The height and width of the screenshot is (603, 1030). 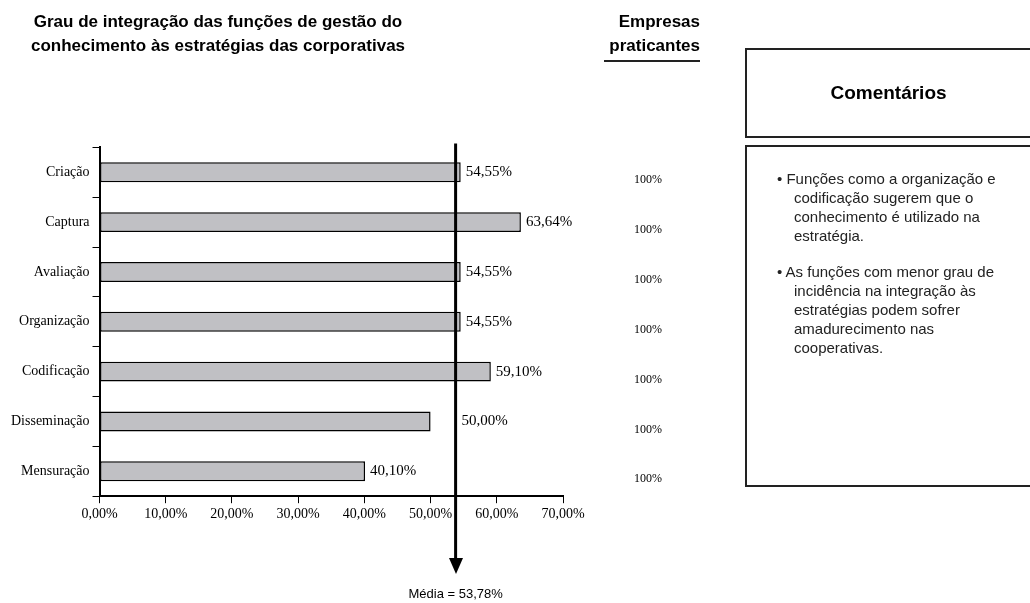 What do you see at coordinates (563, 514) in the screenshot?
I see `x-tick-label: 70,00%` at bounding box center [563, 514].